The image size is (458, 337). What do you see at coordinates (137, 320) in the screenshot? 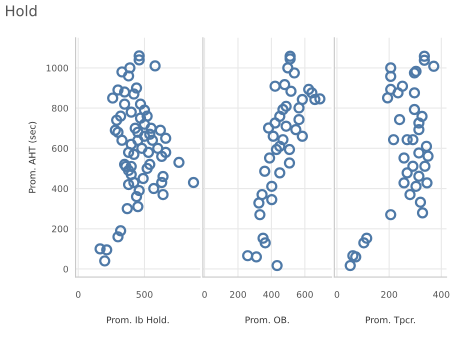
I see `x-axis-title: Prom. Ib Hold.` at bounding box center [137, 320].